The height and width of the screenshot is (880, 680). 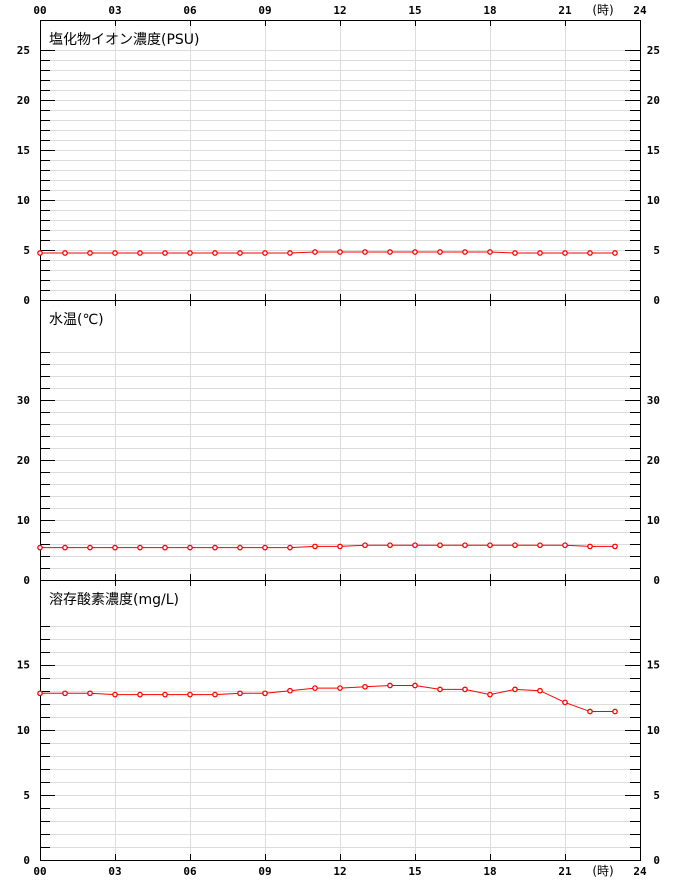 I want to click on x-tick-label-bottom: 24, so click(x=640, y=871).